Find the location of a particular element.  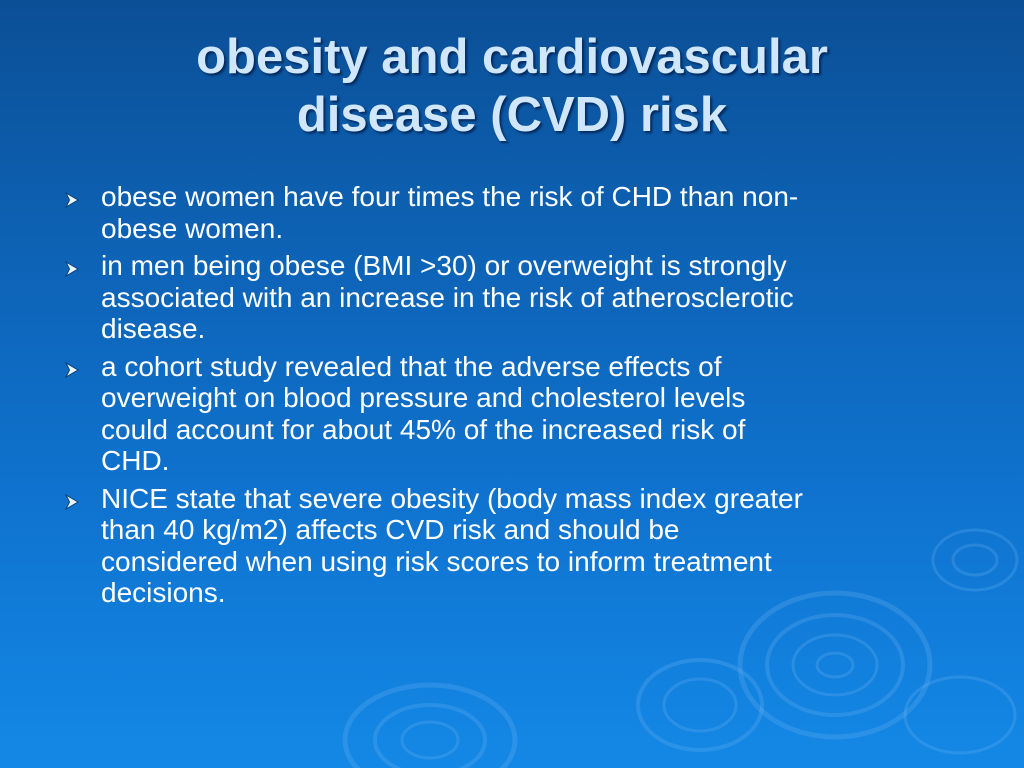

bullet-text-line: CHD. is located at coordinates (135, 460).